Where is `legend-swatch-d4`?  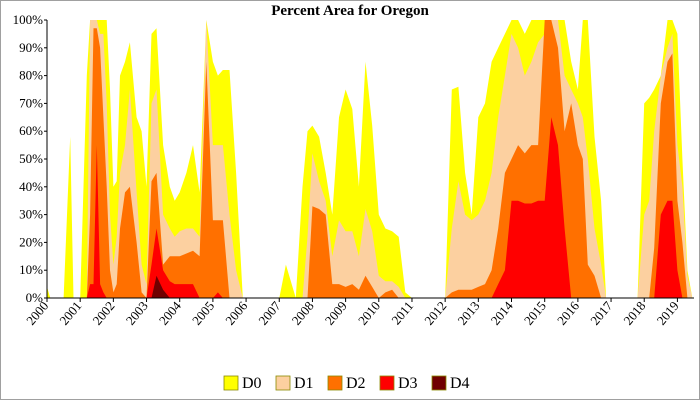
legend-swatch-d4 is located at coordinates (439, 383).